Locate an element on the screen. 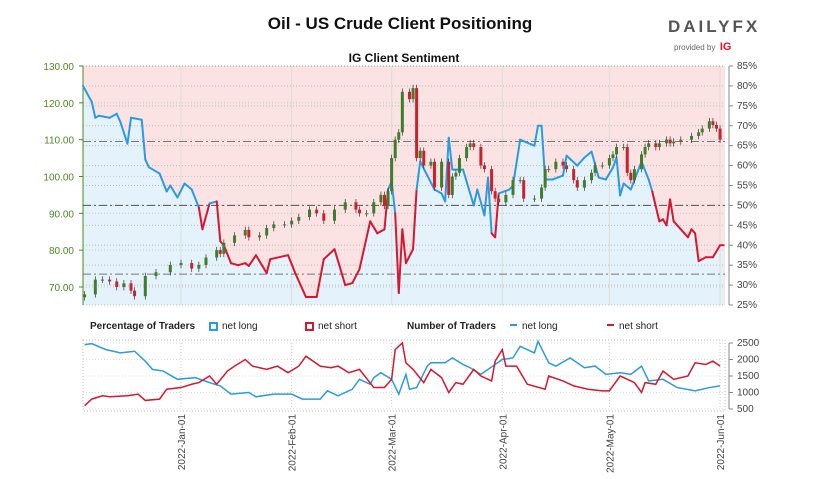 This screenshot has height=479, width=836. x-axis-label: 2022-Apr-01 is located at coordinates (503, 442).